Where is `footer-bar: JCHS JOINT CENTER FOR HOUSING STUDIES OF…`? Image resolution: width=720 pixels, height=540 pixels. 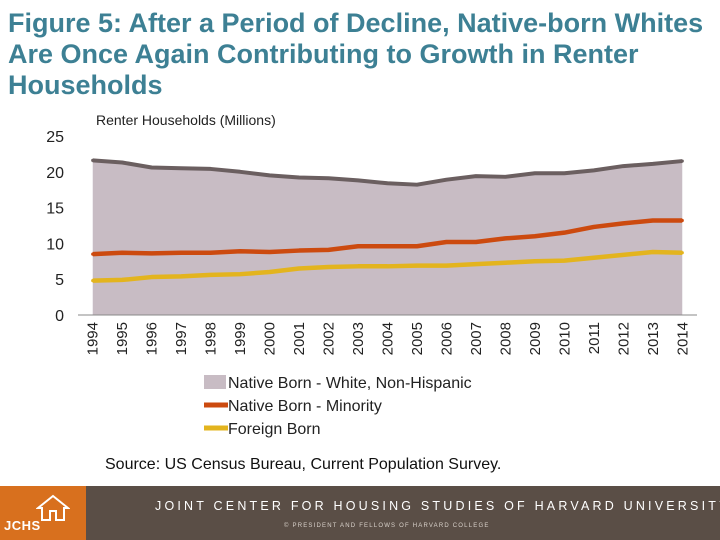 footer-bar: JCHS JOINT CENTER FOR HOUSING STUDIES OF… is located at coordinates (360, 513).